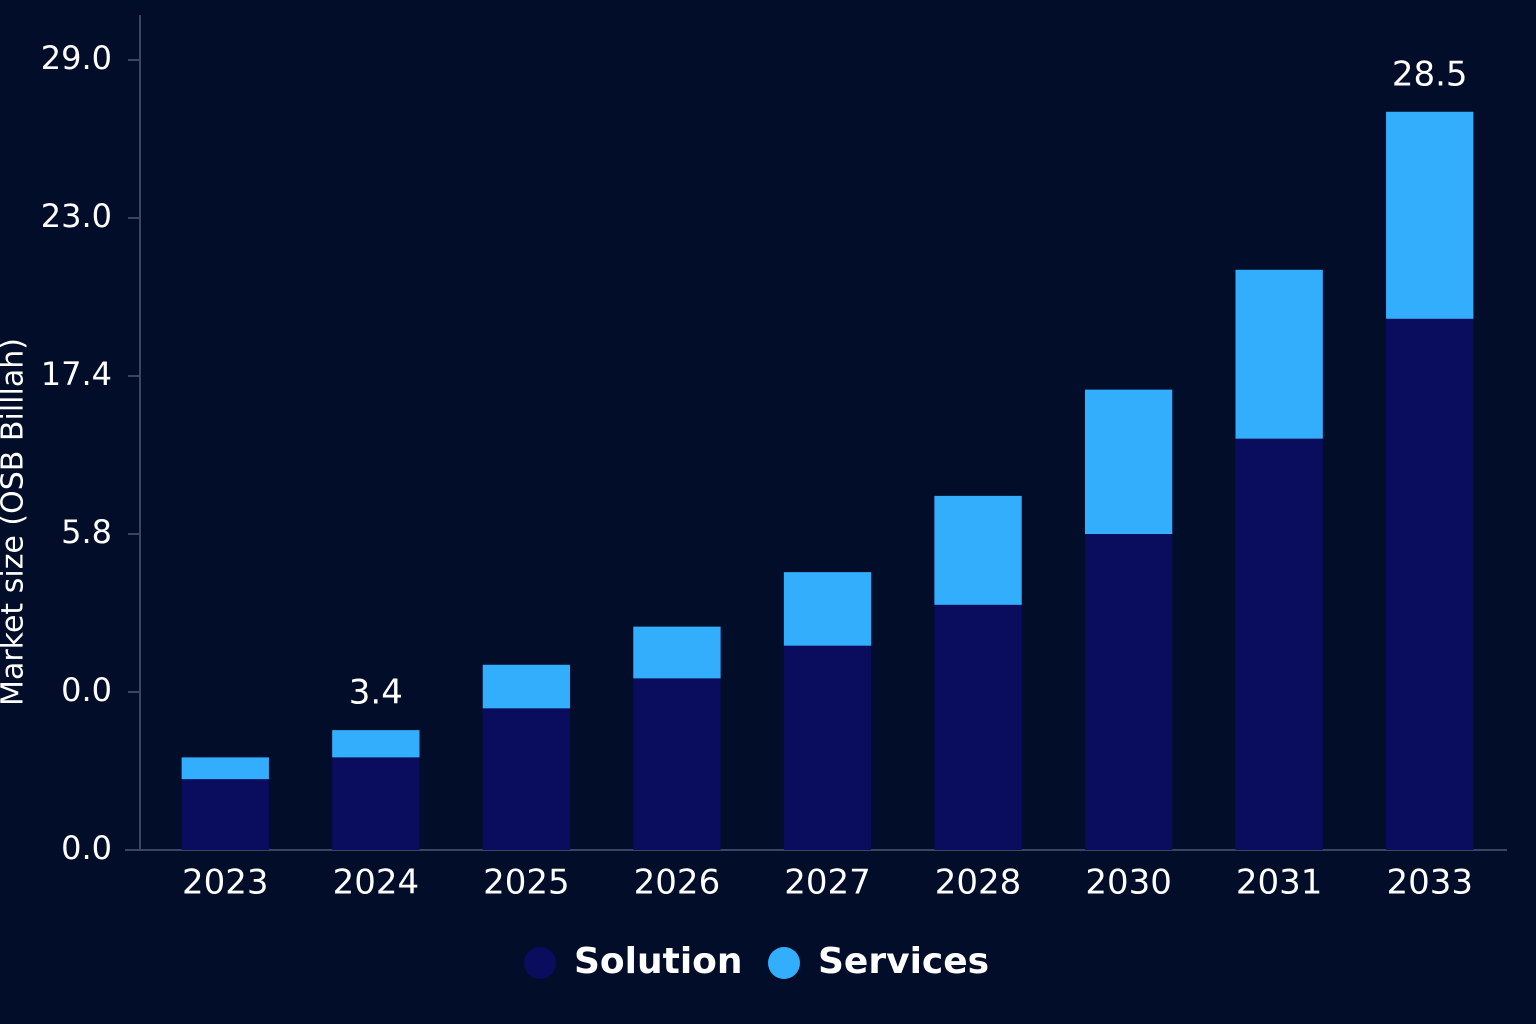  Describe the element at coordinates (376, 693) in the screenshot. I see `data-label: 3.4` at that location.